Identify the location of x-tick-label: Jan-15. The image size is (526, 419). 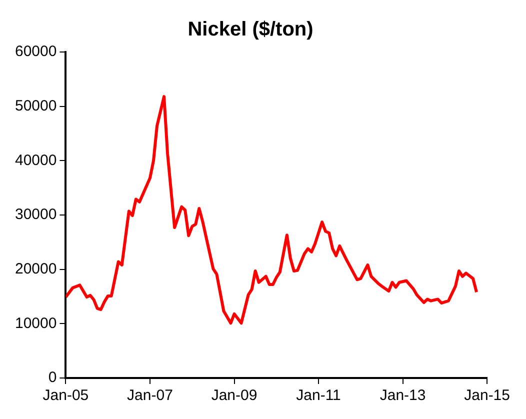
(487, 395).